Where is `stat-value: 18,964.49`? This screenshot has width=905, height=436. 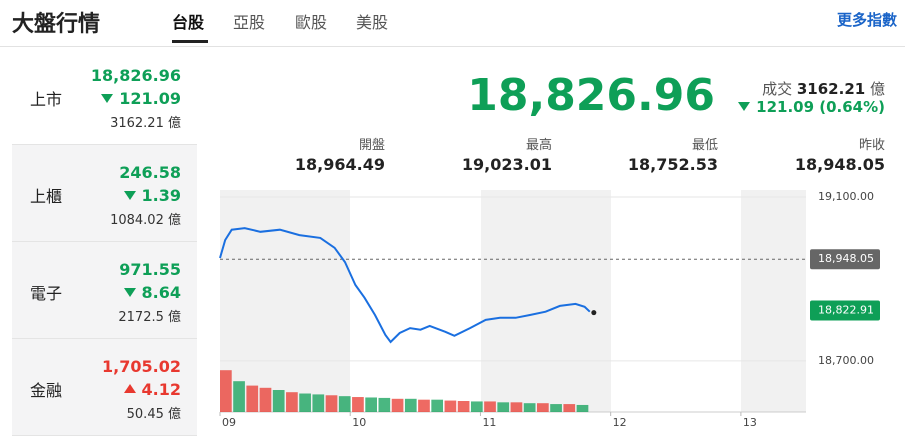 stat-value: 18,964.49 is located at coordinates (339, 164).